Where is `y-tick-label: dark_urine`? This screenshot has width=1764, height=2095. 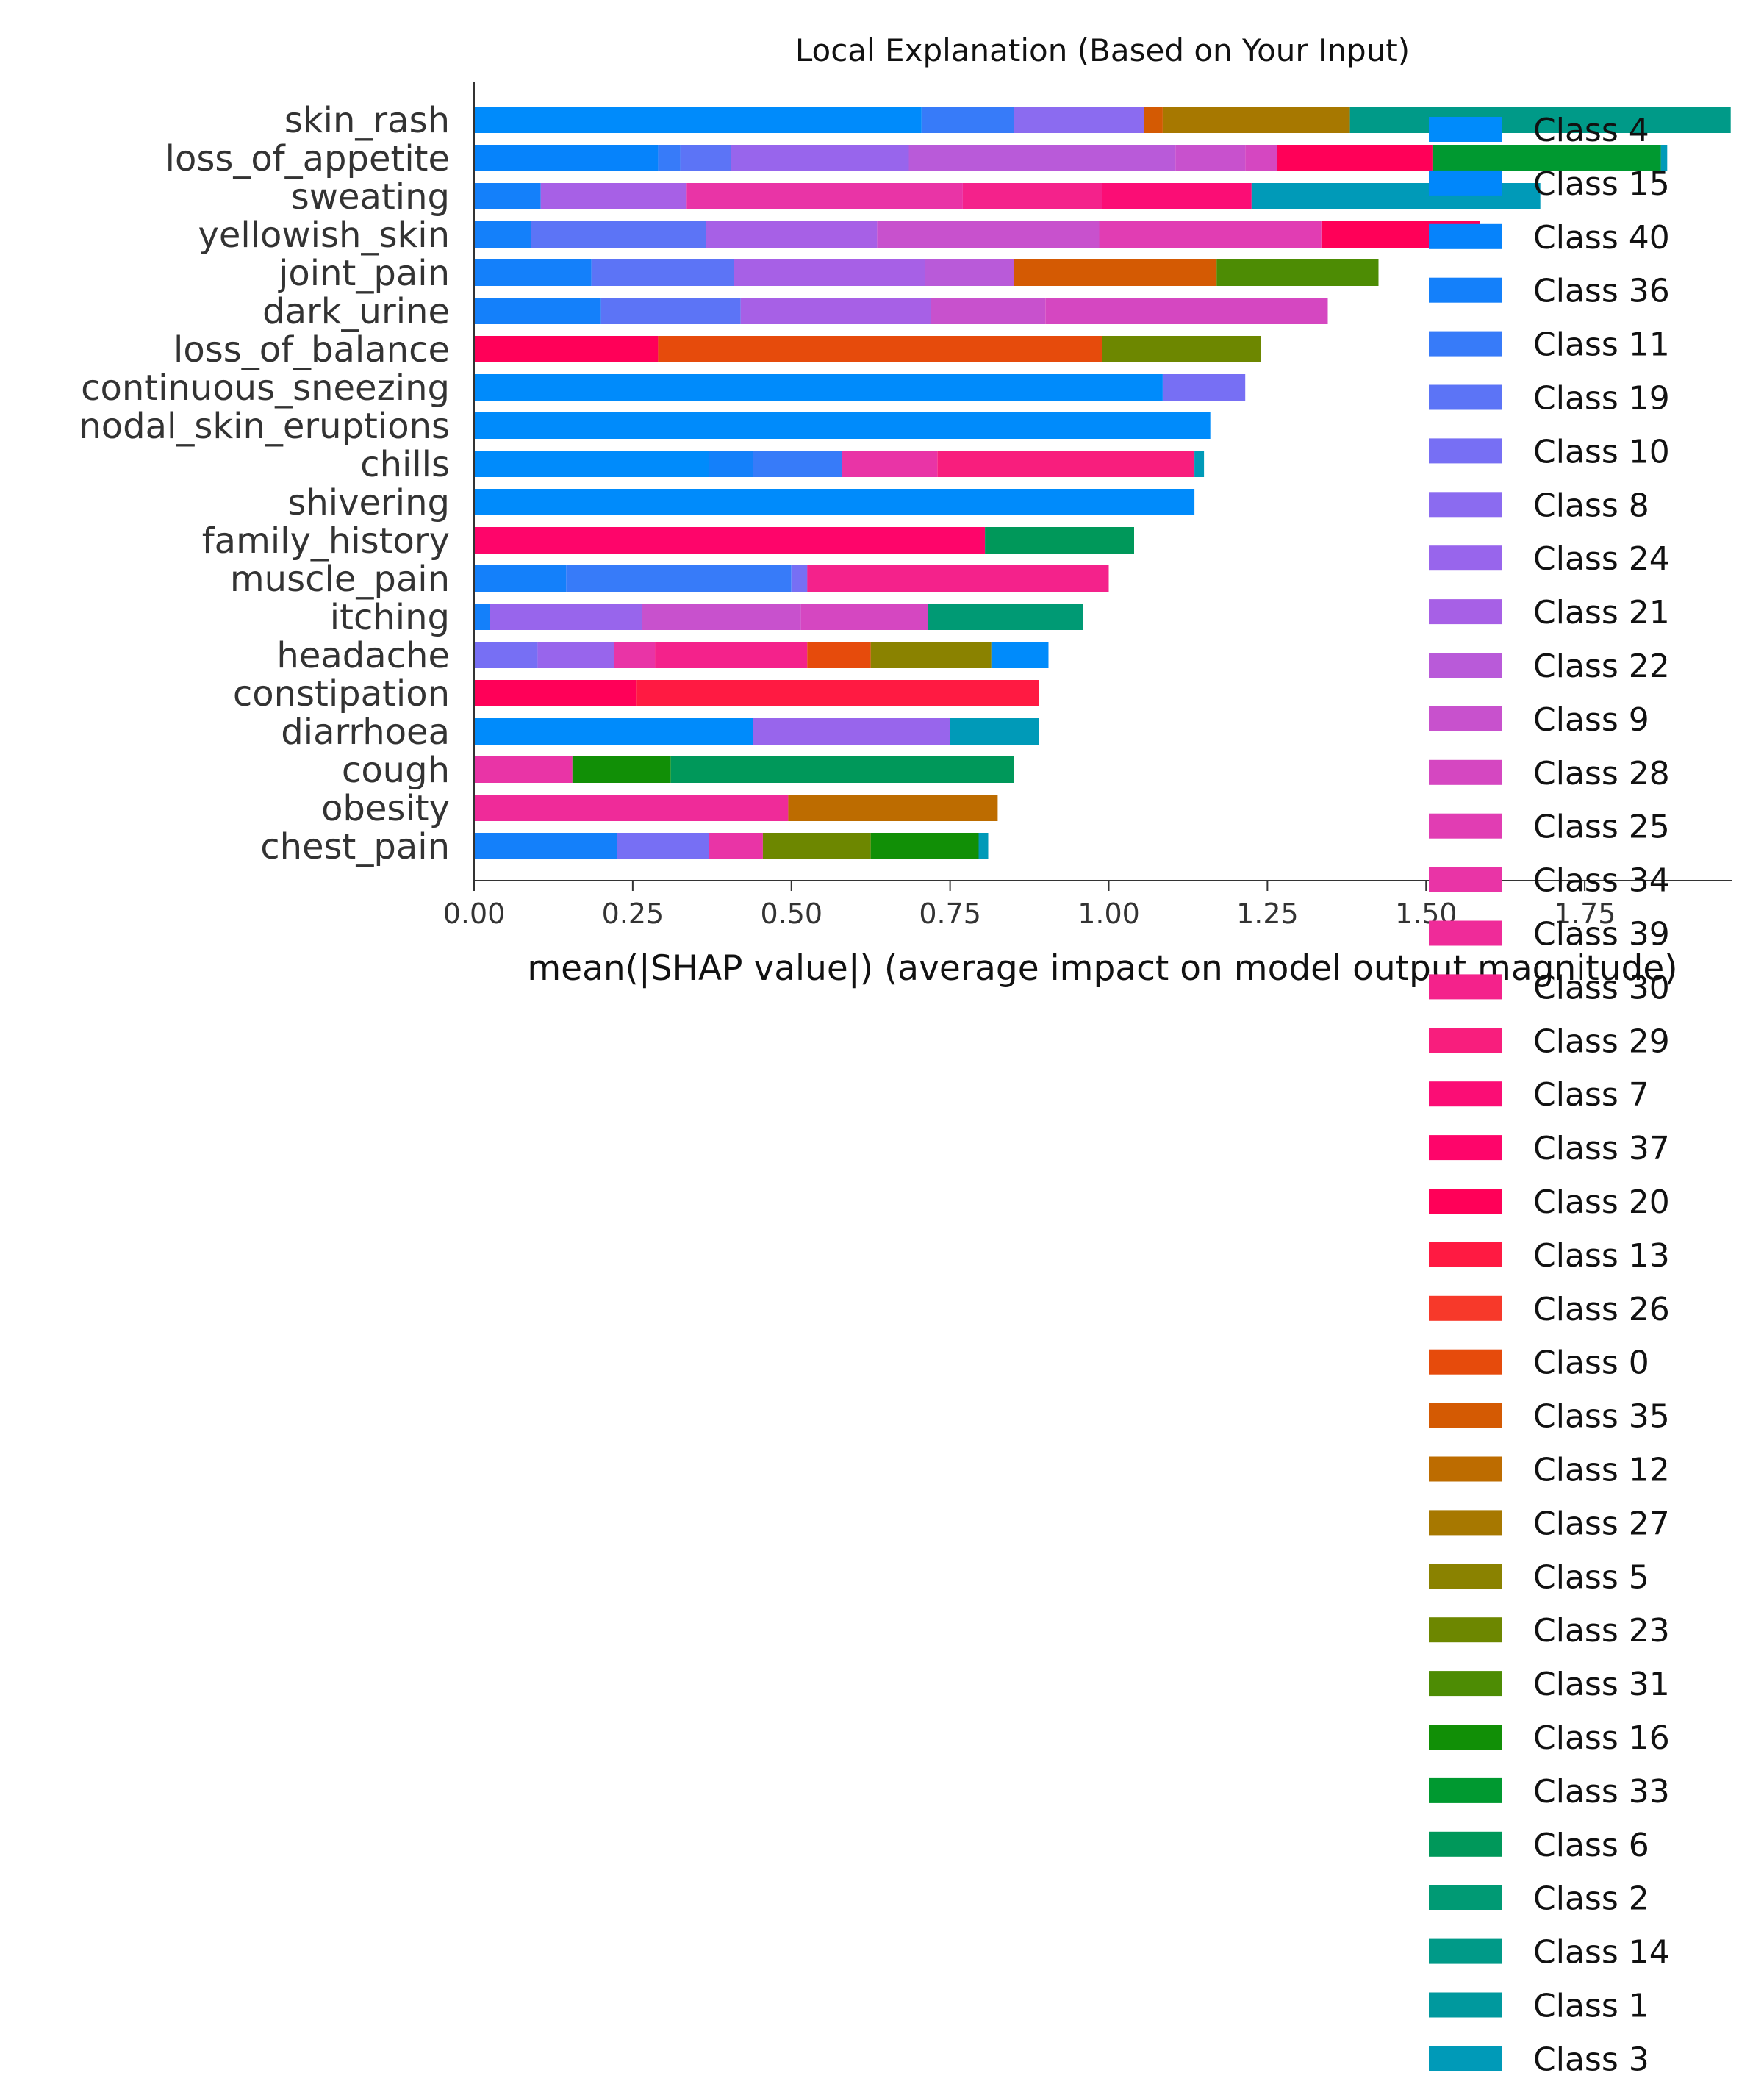
y-tick-label: dark_urine is located at coordinates (356, 311).